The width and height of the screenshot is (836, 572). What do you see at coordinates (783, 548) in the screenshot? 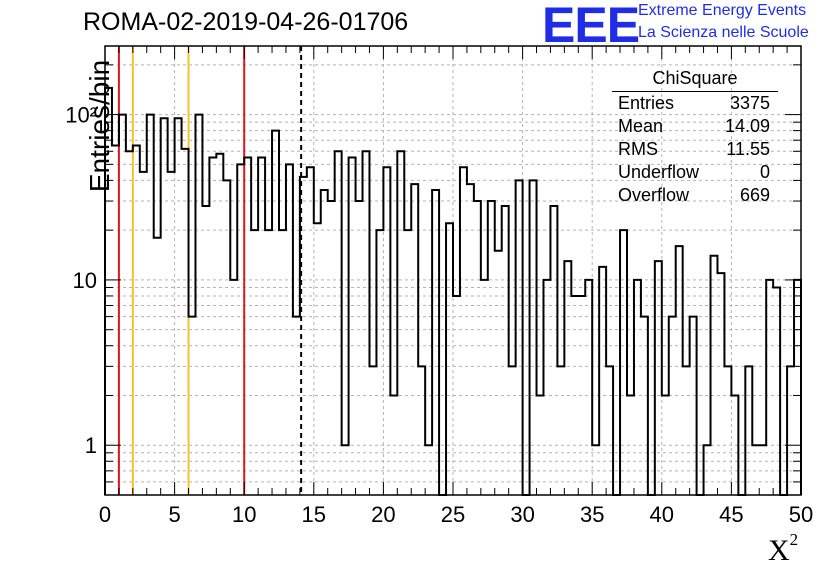
I see `x-axis-label: X2` at bounding box center [783, 548].